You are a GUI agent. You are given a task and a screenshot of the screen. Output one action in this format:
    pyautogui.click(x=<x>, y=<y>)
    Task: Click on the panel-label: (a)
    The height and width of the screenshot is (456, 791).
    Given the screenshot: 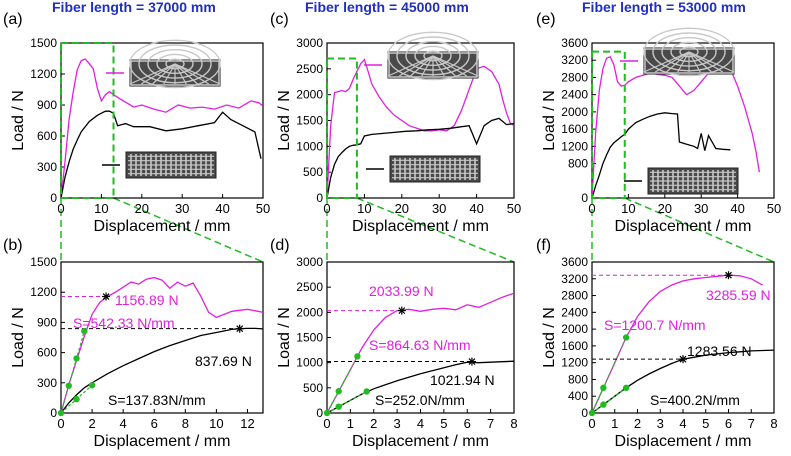 What is the action you would take?
    pyautogui.click(x=13, y=19)
    